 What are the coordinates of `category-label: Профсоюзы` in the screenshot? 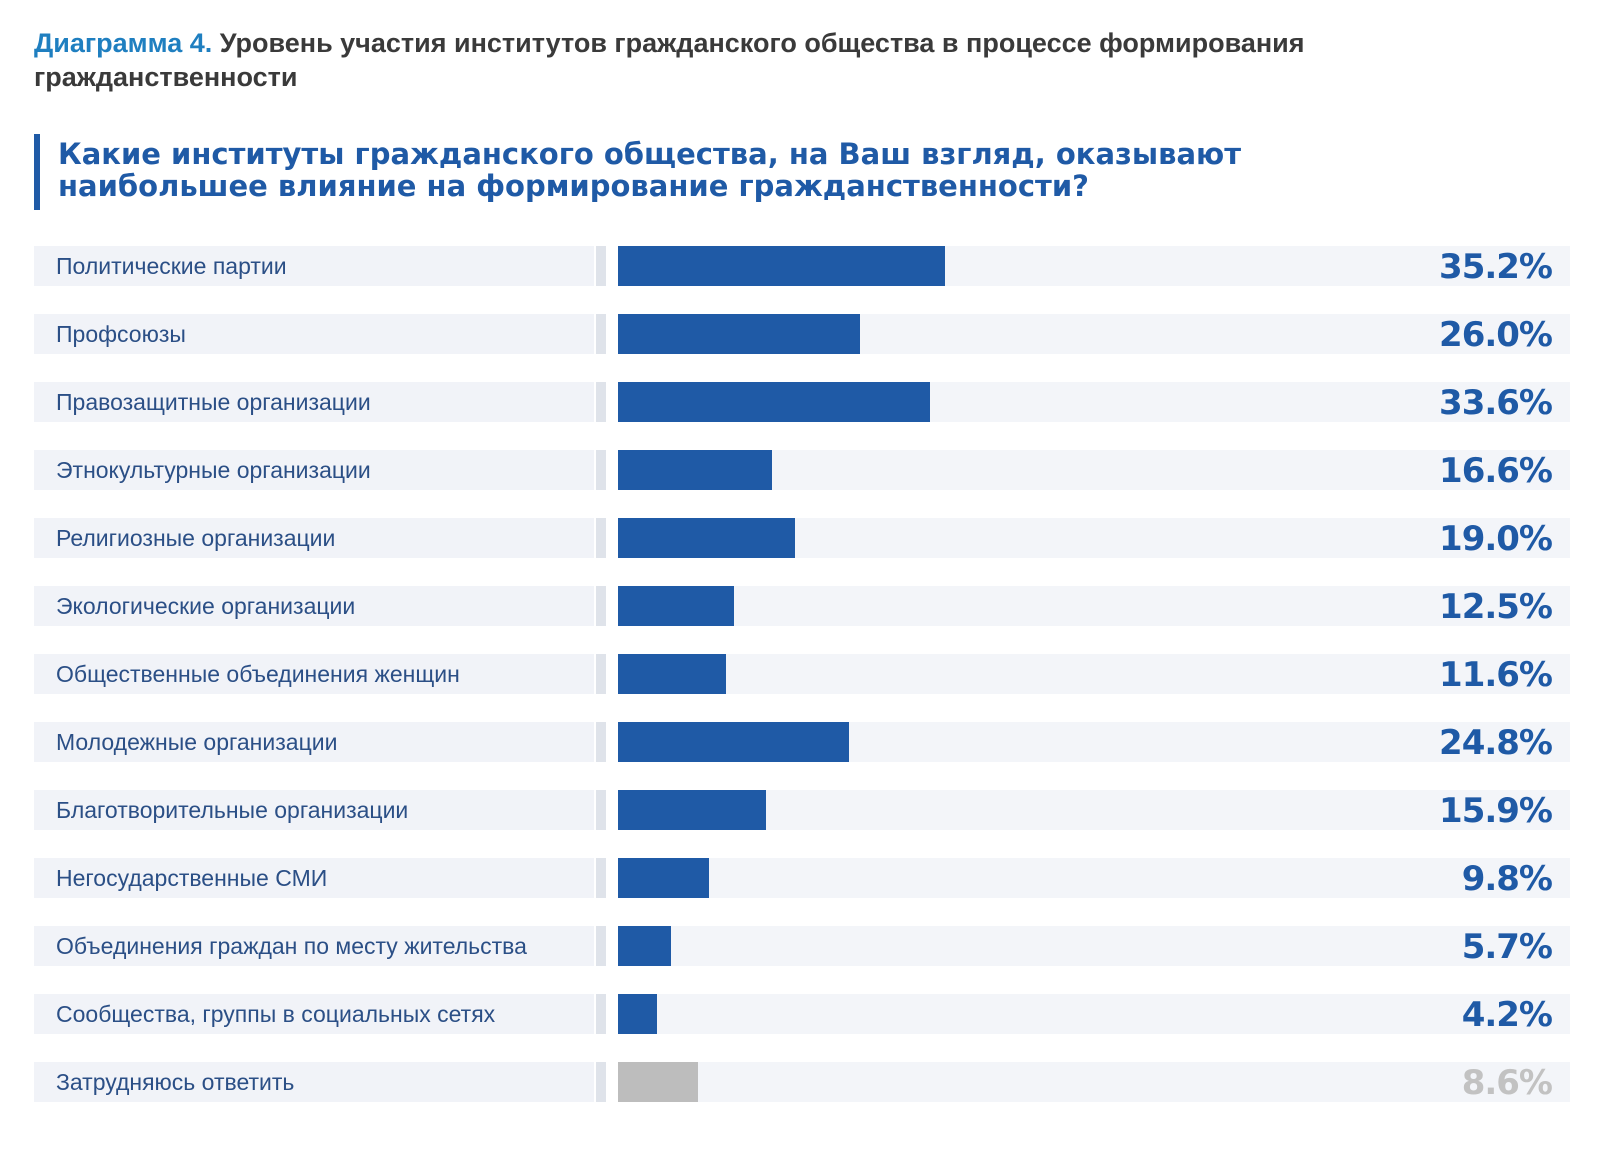 It's located at (121, 334).